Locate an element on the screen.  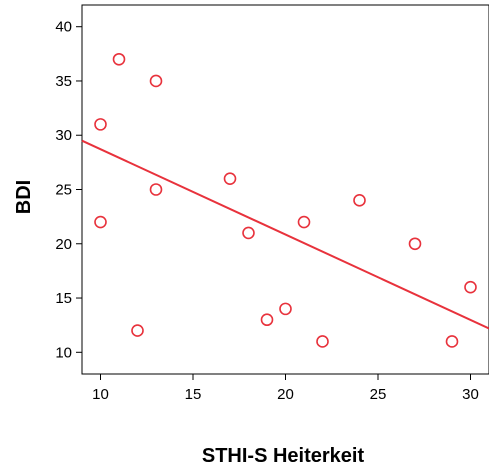
y-tick-label: 15 is located at coordinates (63, 298).